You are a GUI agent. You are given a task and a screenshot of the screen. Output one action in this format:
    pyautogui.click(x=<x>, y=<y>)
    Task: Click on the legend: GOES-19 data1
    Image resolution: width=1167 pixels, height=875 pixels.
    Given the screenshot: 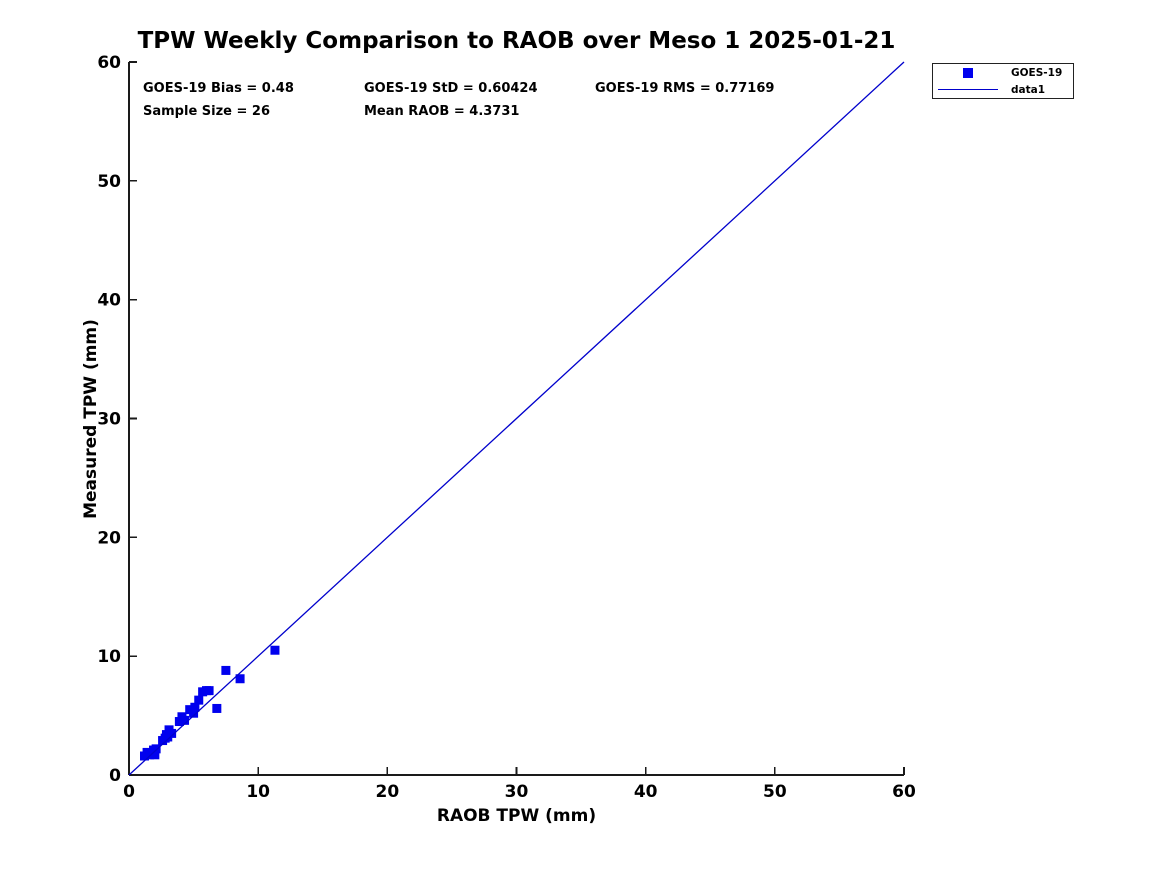 What is the action you would take?
    pyautogui.click(x=1003, y=81)
    